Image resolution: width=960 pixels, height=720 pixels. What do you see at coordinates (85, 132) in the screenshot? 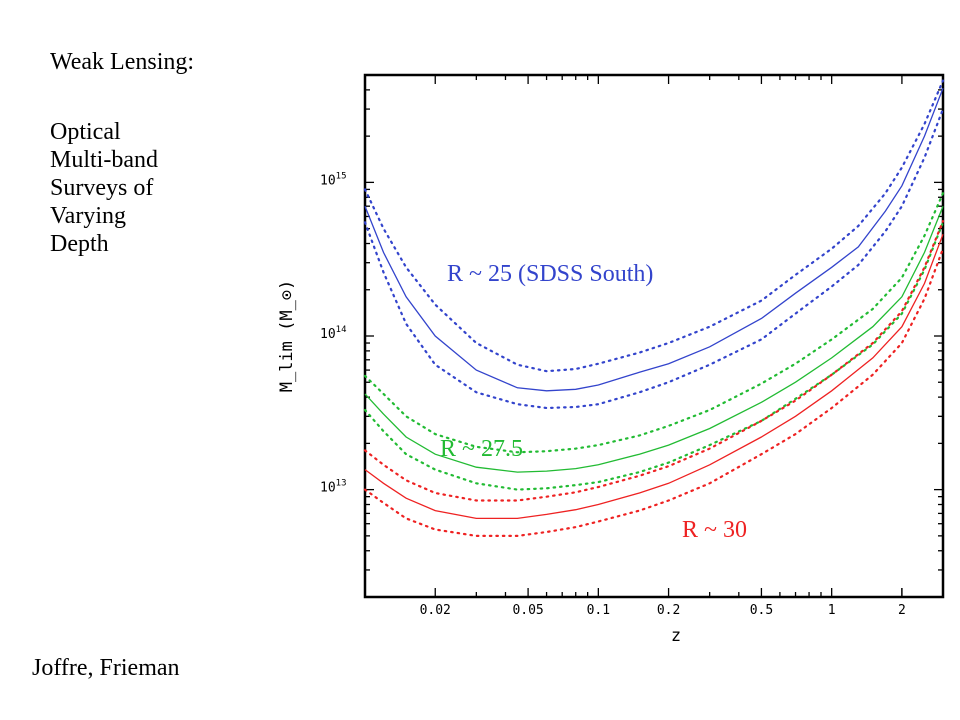
I see `description-line: Optical` at bounding box center [85, 132].